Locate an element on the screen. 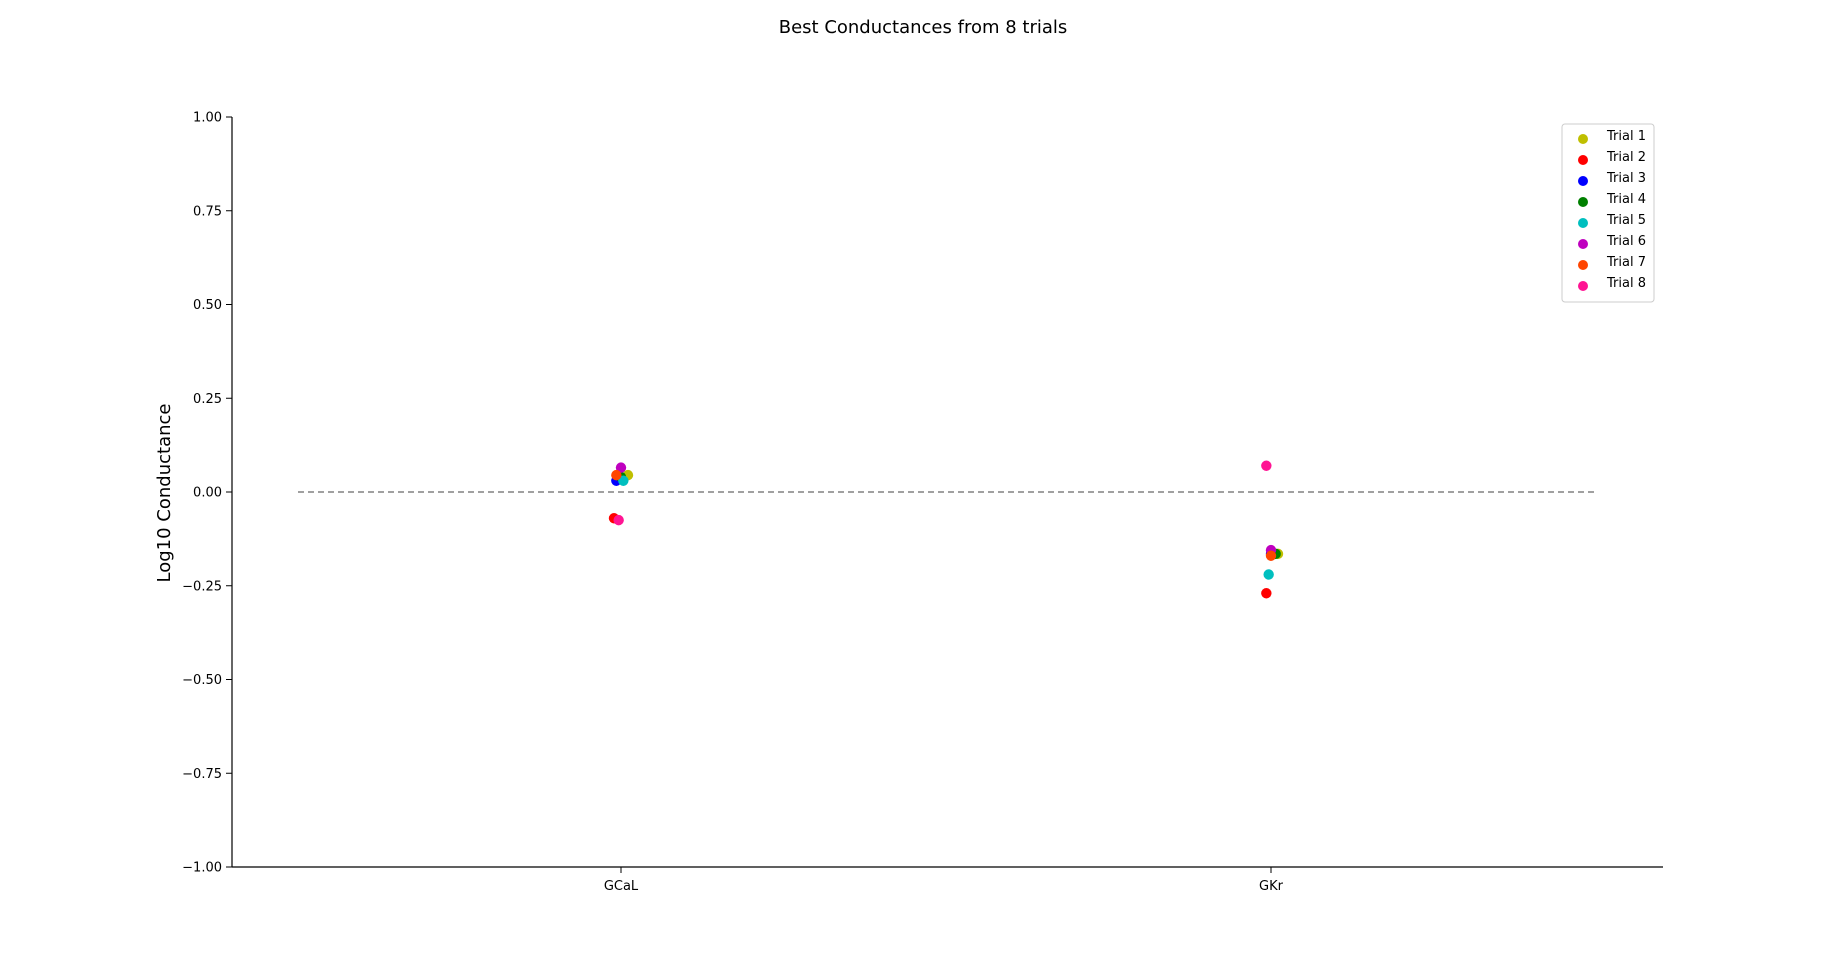 The height and width of the screenshot is (974, 1846). legend-box is located at coordinates (1608, 213).